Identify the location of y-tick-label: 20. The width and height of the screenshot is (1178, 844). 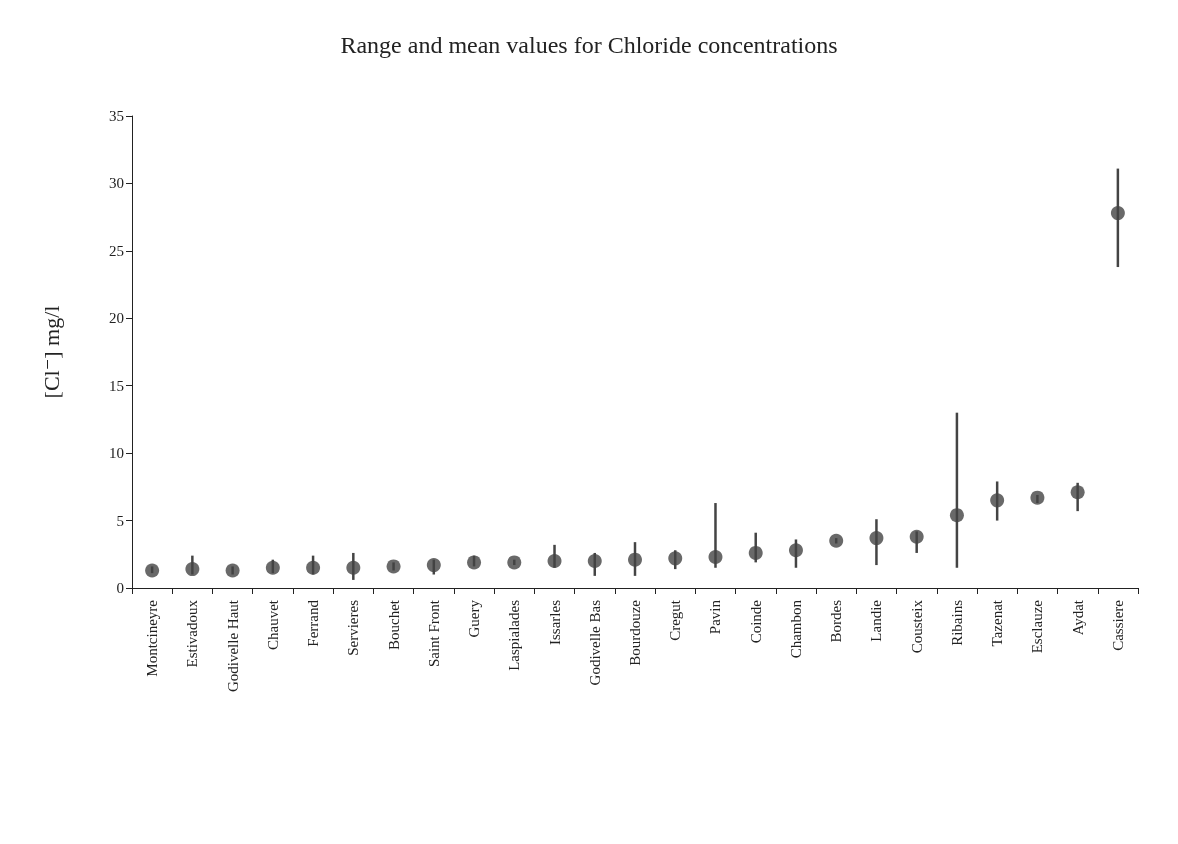
(116, 318).